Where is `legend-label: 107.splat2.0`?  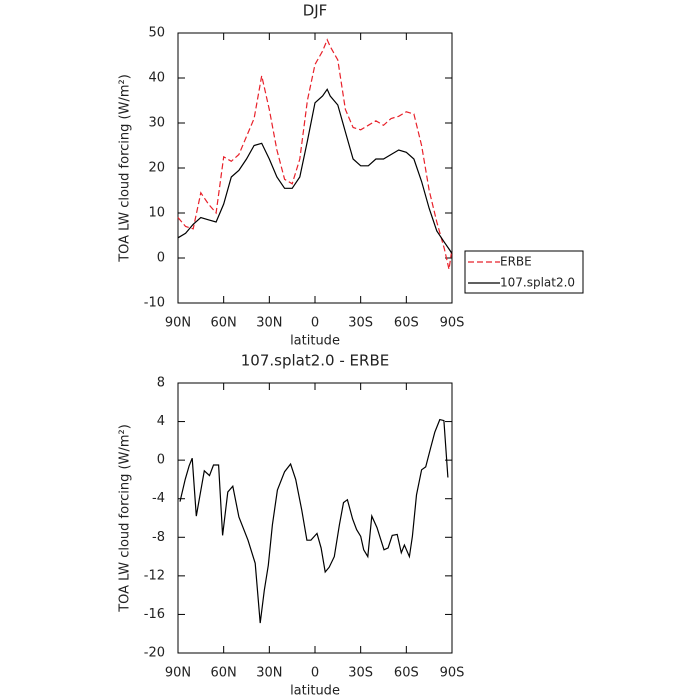
legend-label: 107.splat2.0 is located at coordinates (537, 283).